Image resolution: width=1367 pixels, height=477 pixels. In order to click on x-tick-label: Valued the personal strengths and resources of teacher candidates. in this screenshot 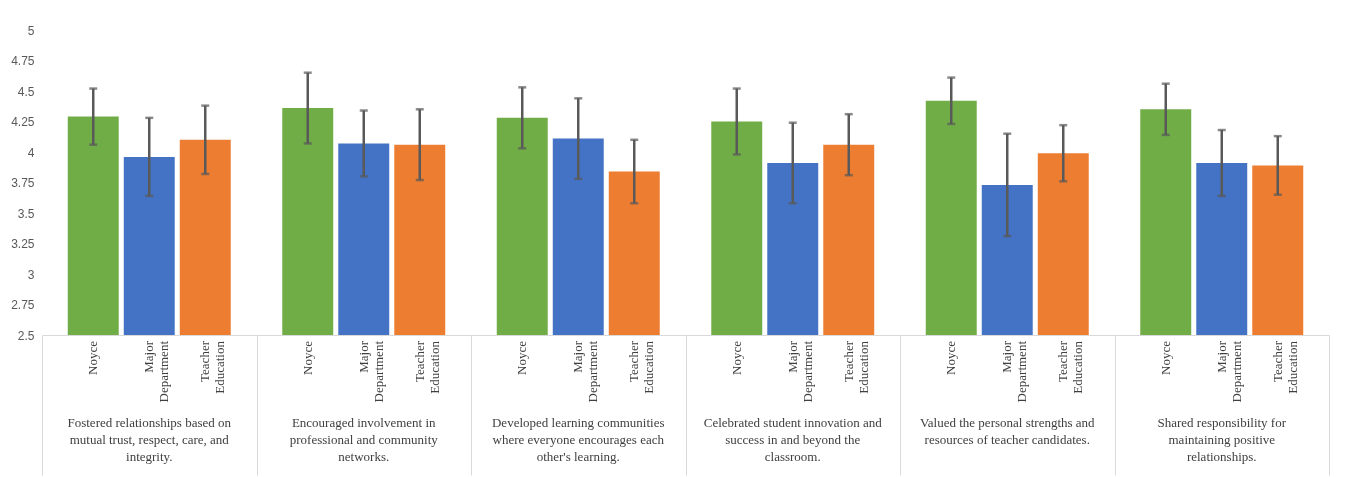, I will do `click(1007, 431)`.